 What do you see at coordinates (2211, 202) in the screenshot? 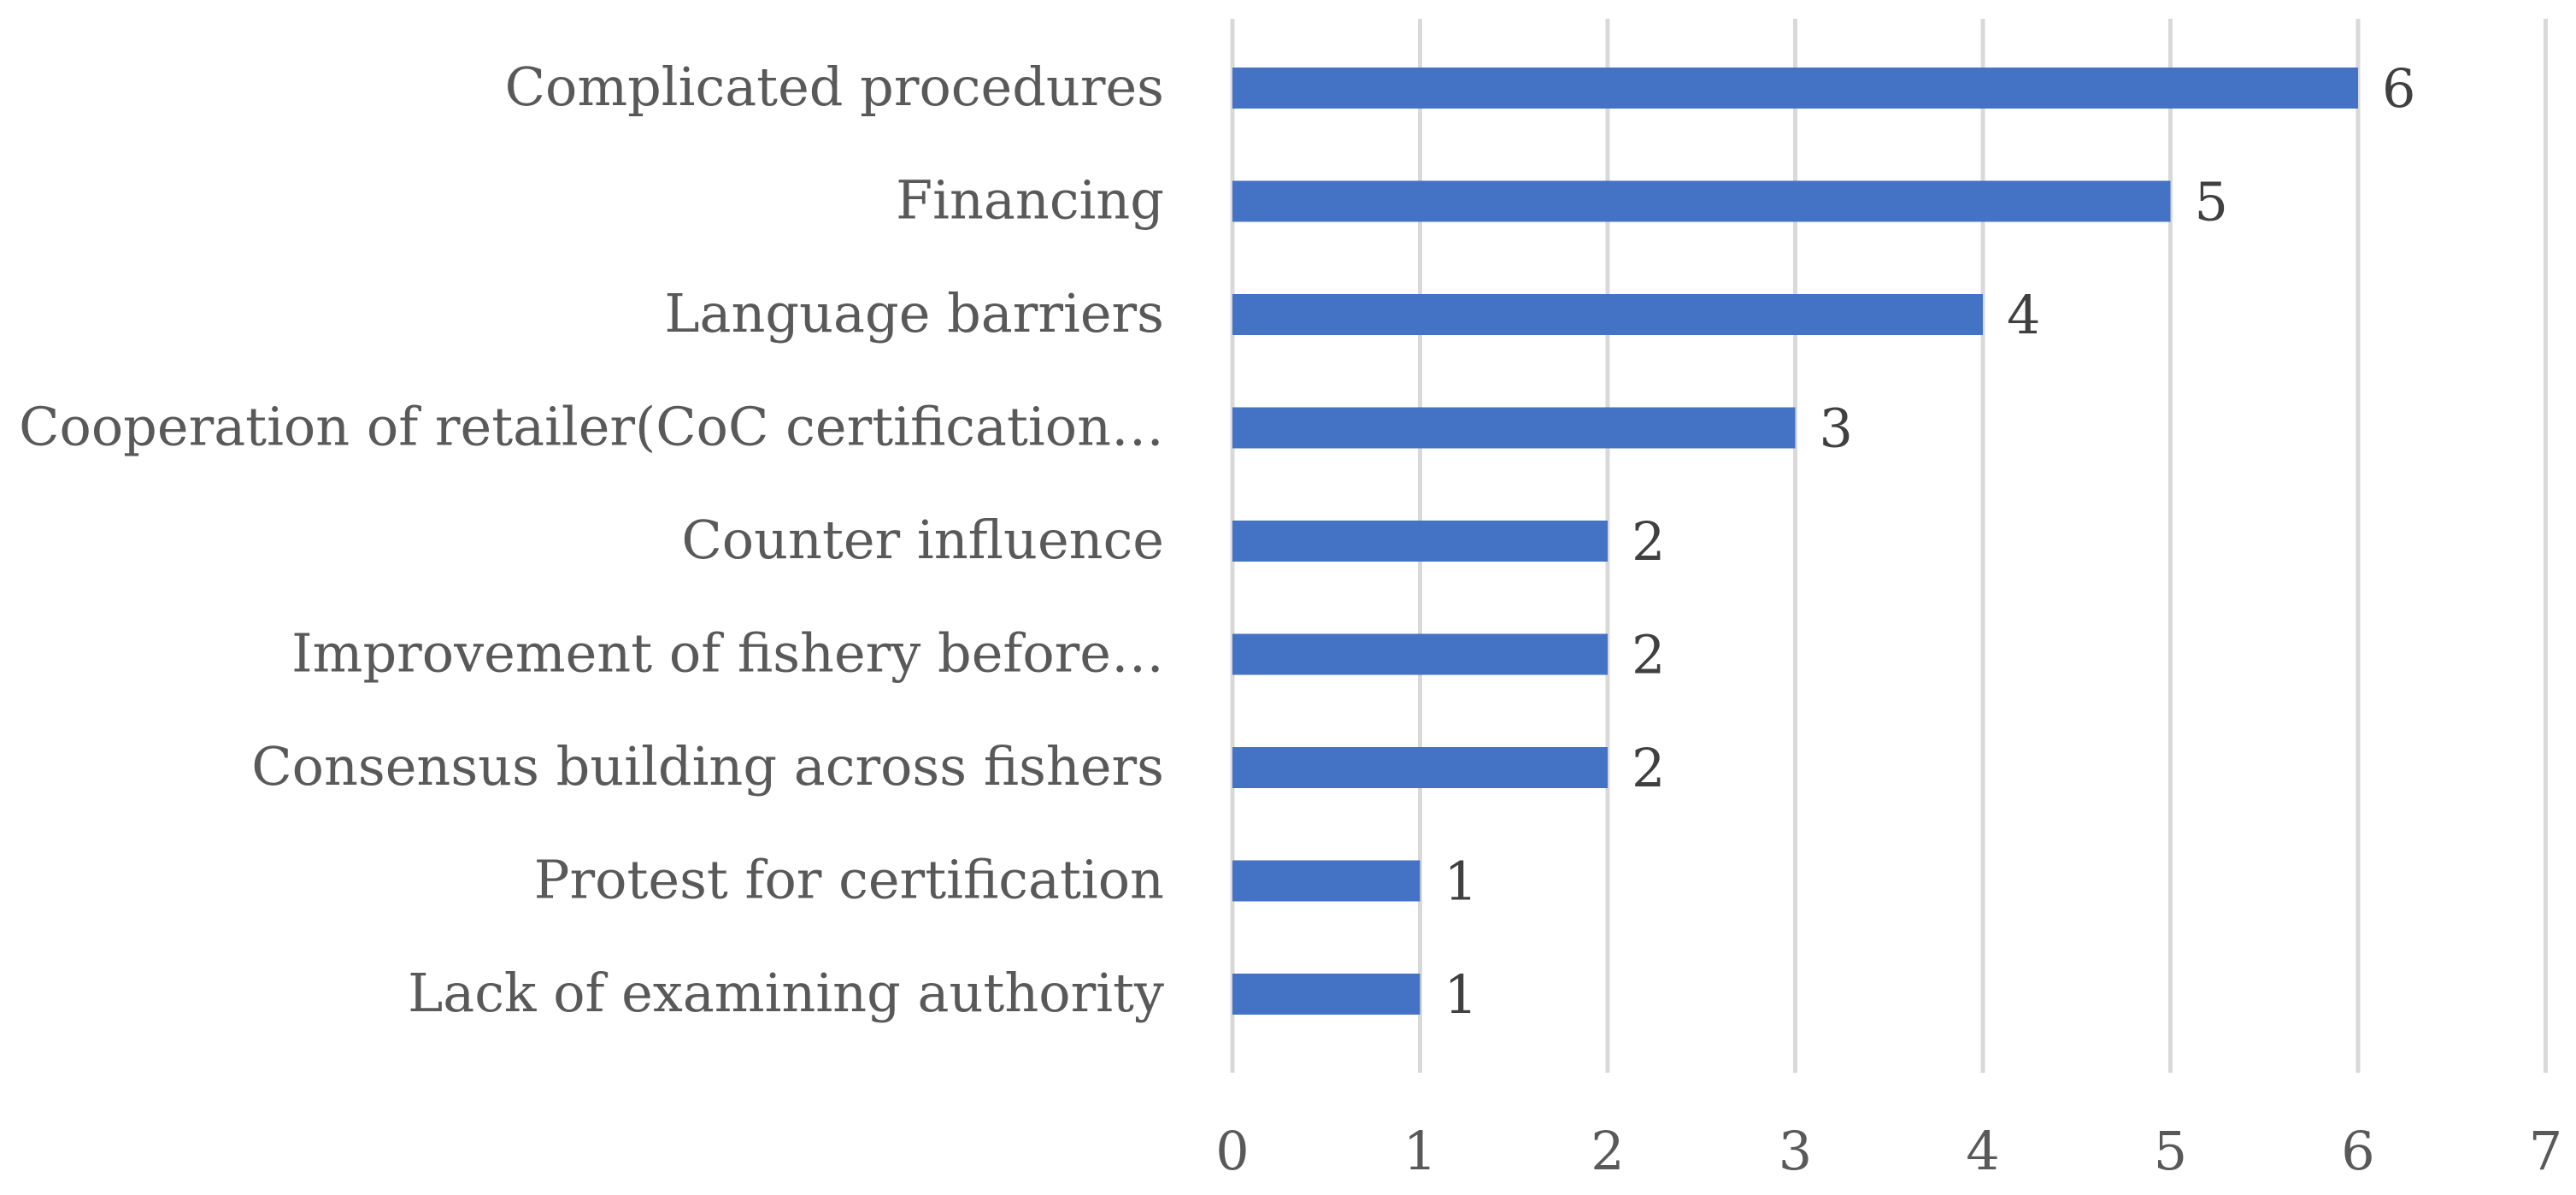
I see `data-label-2: 5` at bounding box center [2211, 202].